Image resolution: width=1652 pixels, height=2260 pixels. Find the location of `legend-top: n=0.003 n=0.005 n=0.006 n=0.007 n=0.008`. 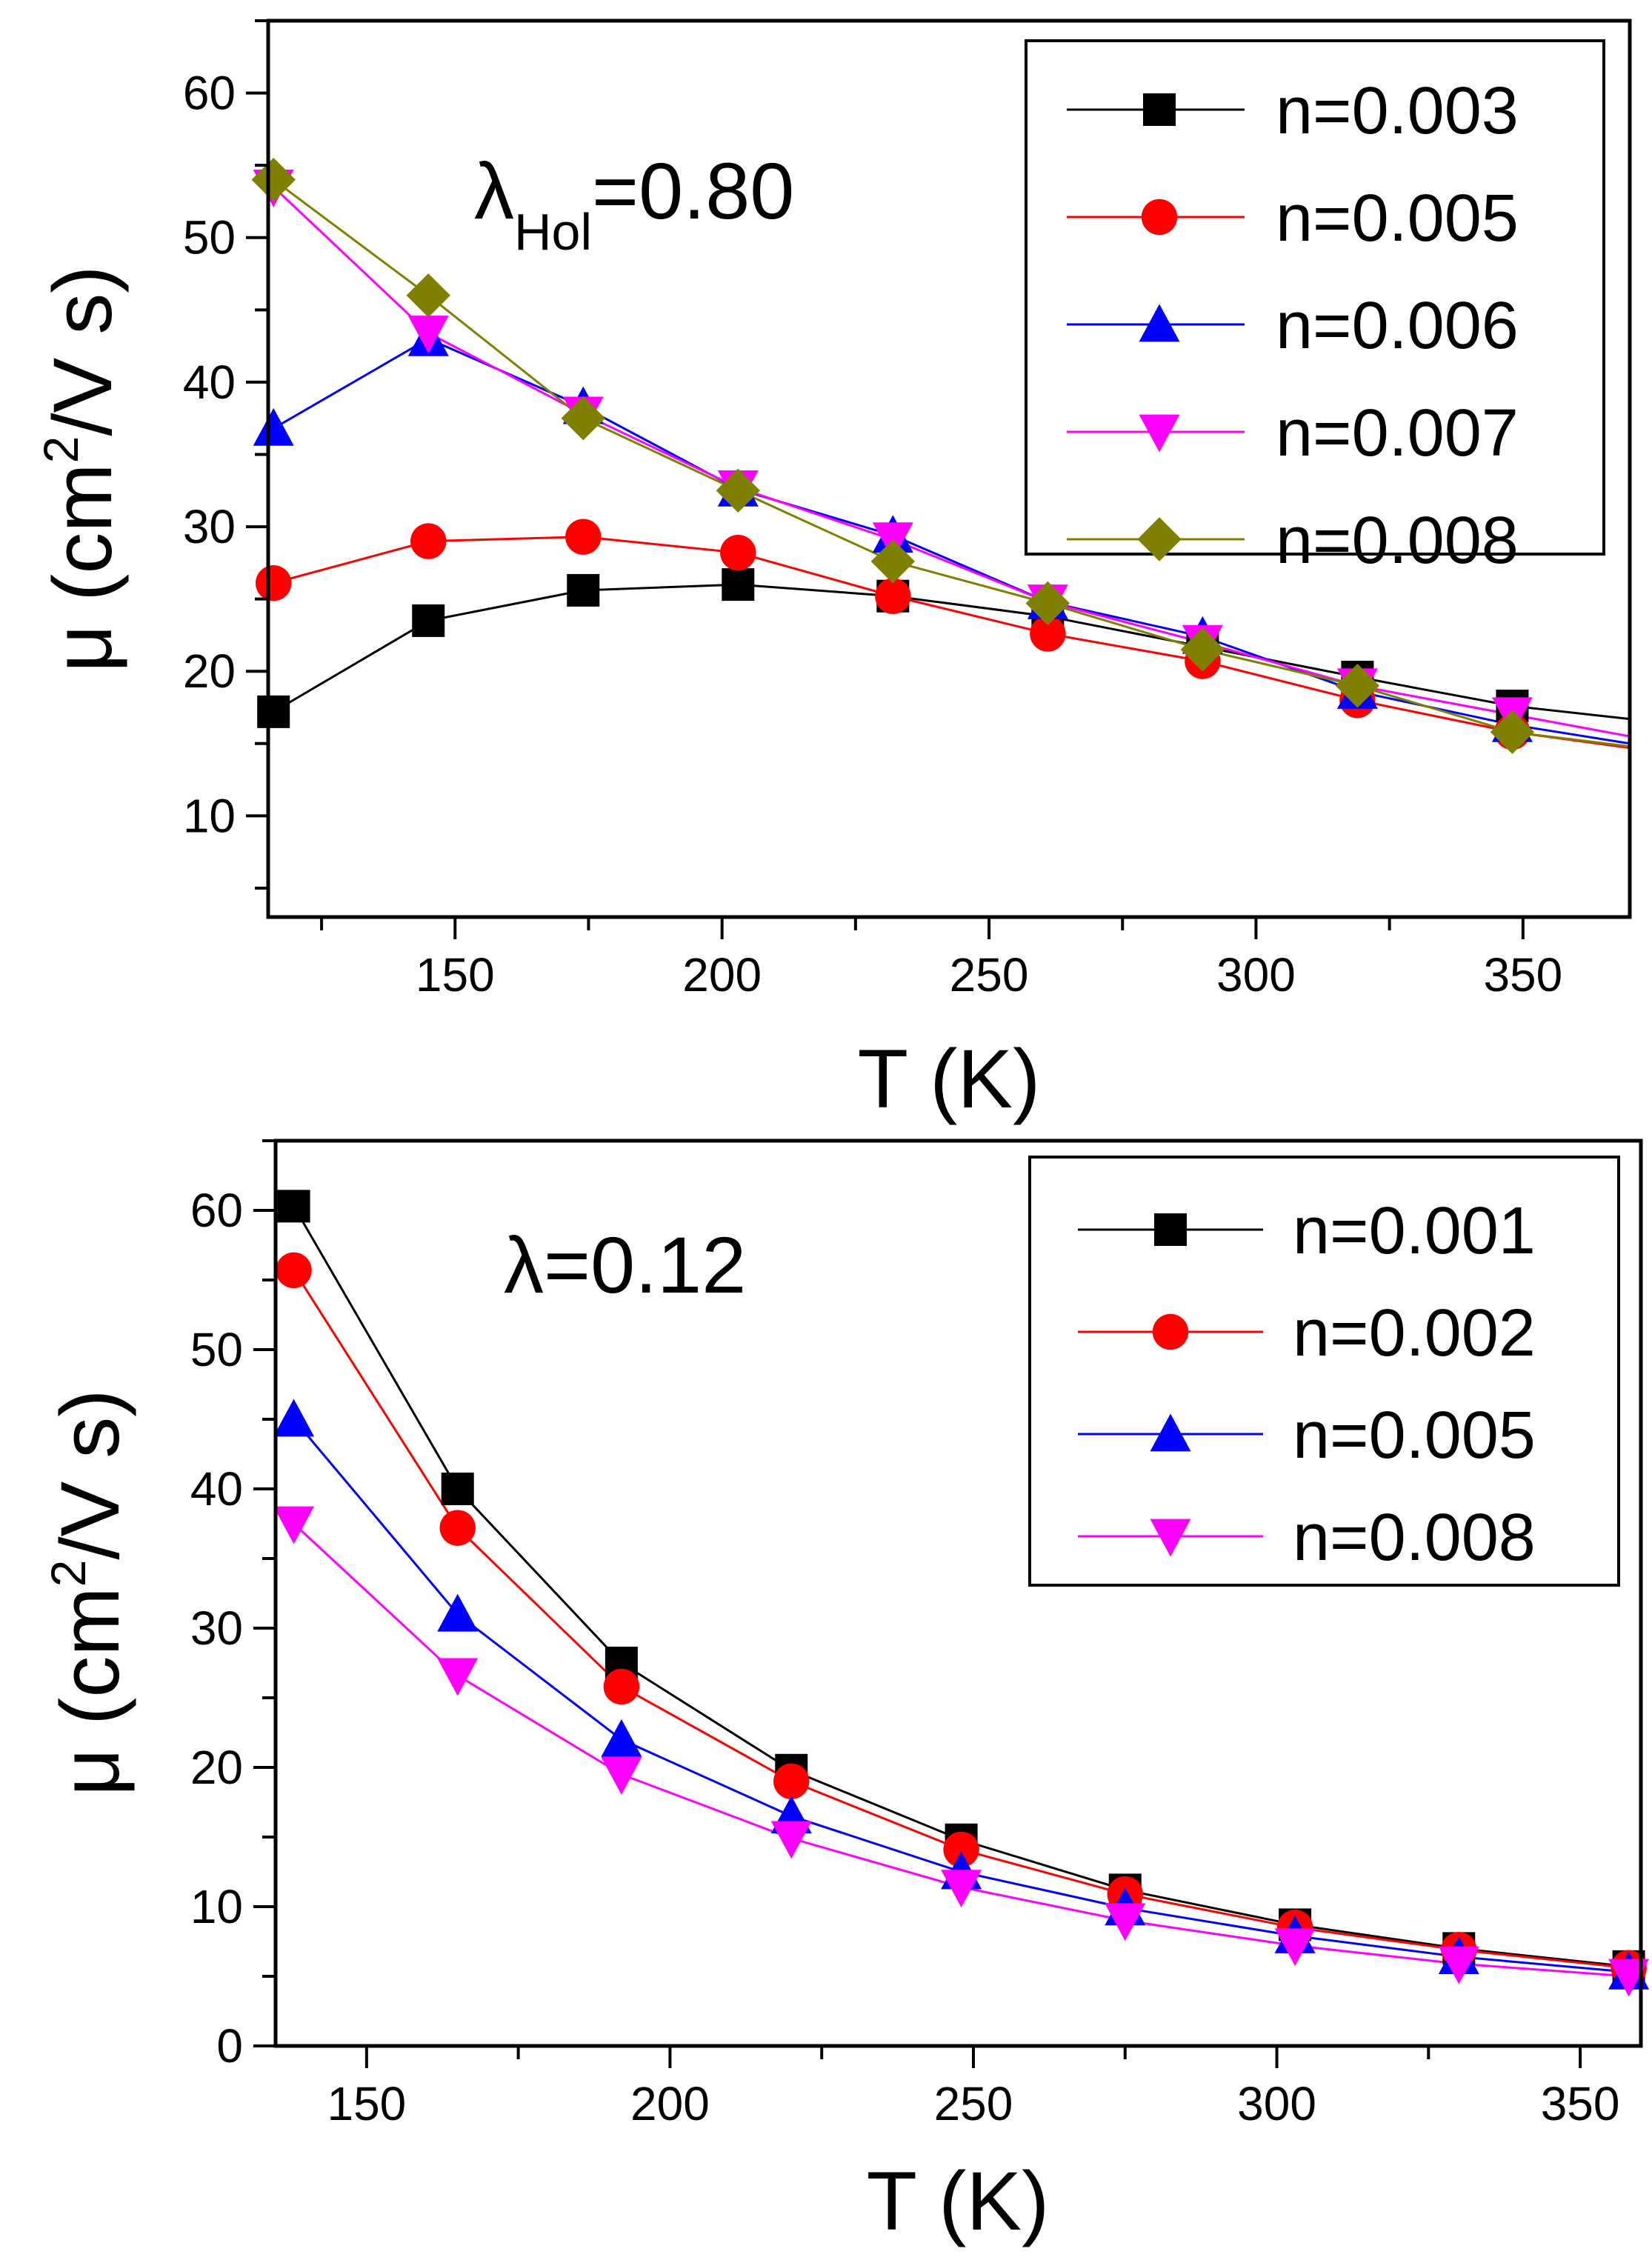

legend-top: n=0.003 n=0.005 n=0.006 n=0.007 n=0.008 is located at coordinates (1315, 308).